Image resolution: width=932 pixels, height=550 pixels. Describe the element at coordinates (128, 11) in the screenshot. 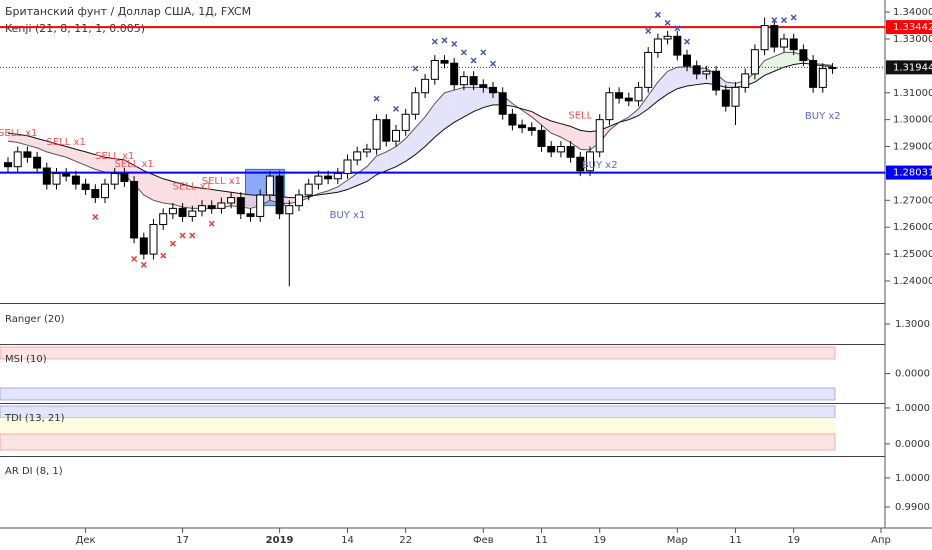

I see `chart-title: Британский фунт / Доллар США, 1Д, FXCM` at that location.